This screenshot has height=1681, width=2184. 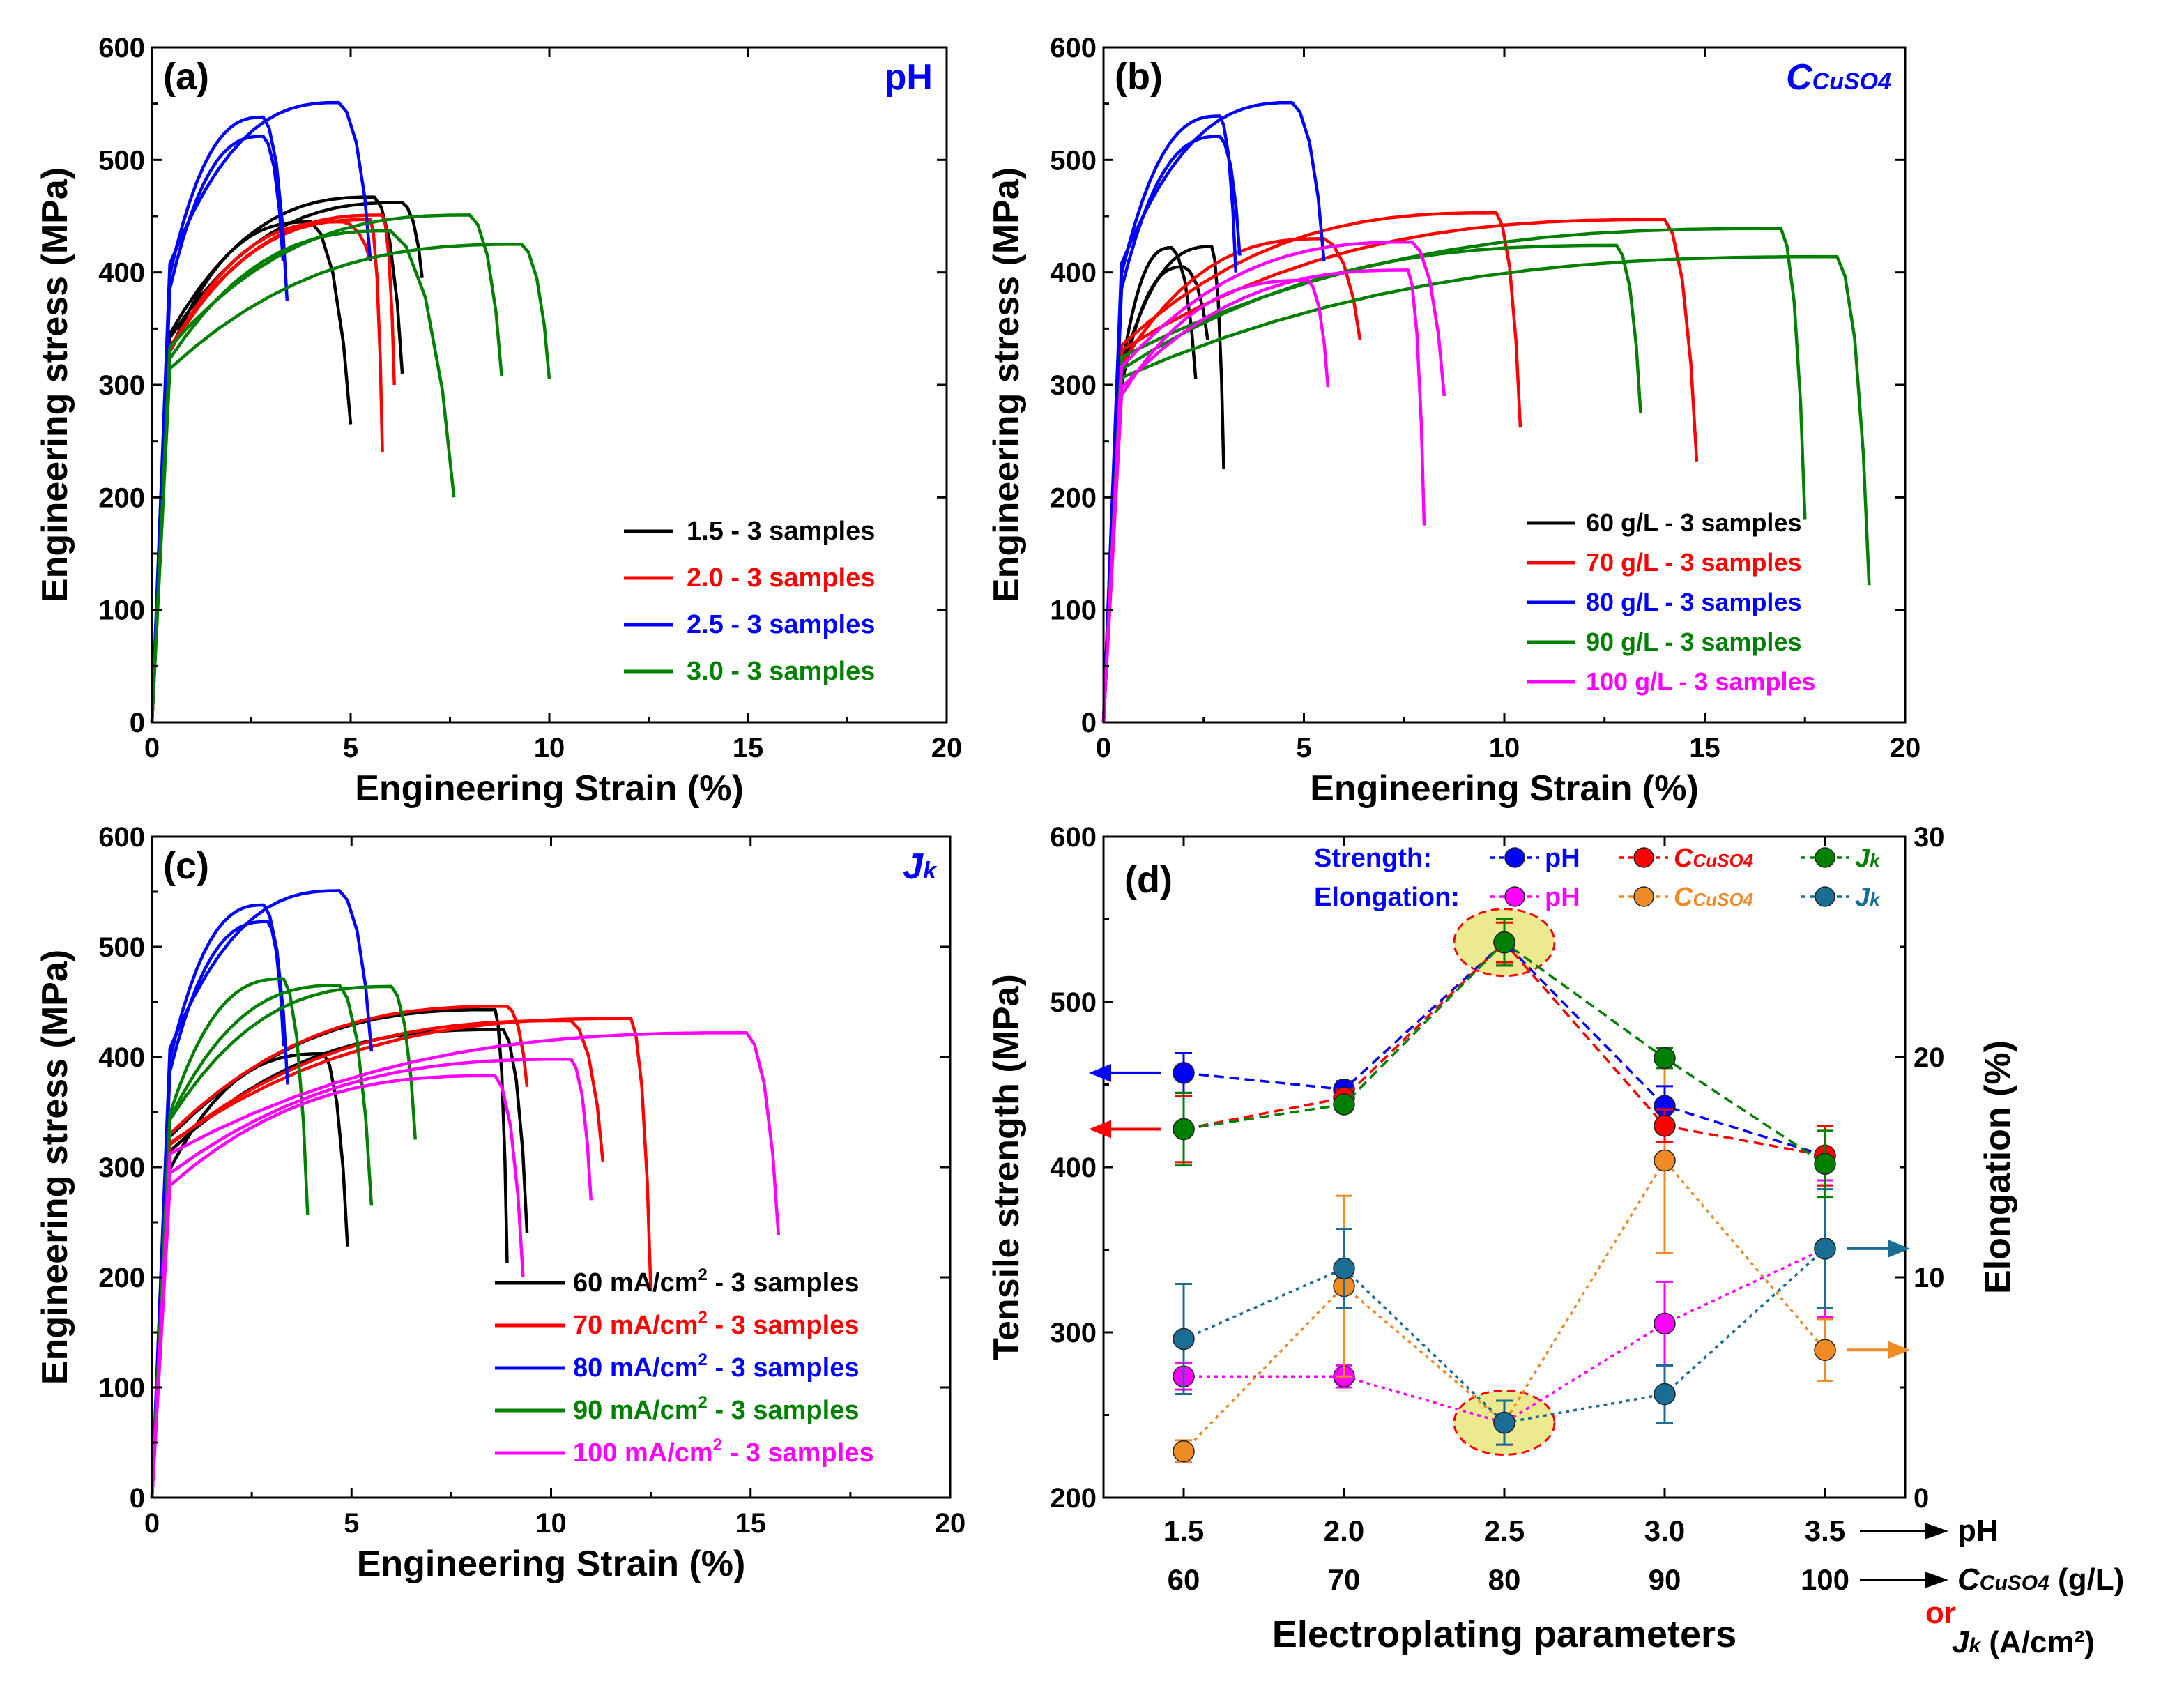 I want to click on elongation-legend-title: Elongation:, so click(x=1387, y=898).